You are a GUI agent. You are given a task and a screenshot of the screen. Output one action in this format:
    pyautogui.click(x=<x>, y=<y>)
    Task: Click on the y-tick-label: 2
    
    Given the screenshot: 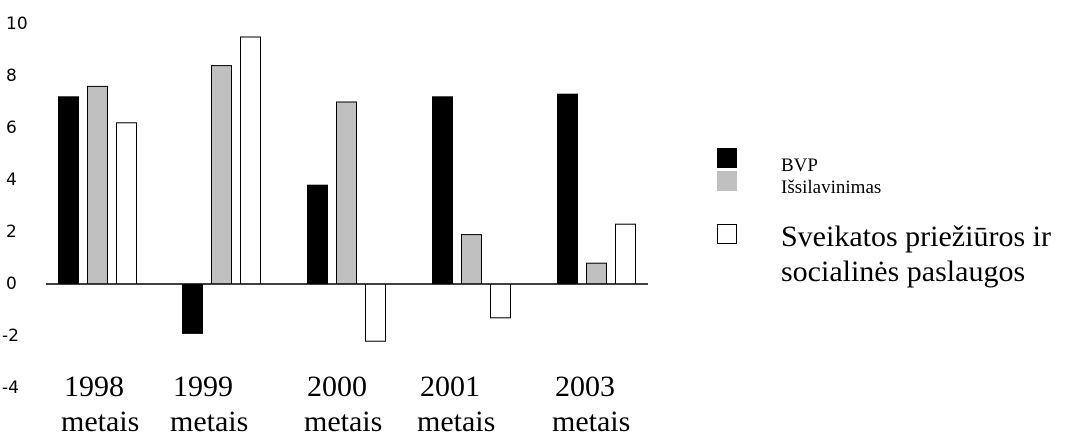 What is the action you would take?
    pyautogui.click(x=11, y=232)
    